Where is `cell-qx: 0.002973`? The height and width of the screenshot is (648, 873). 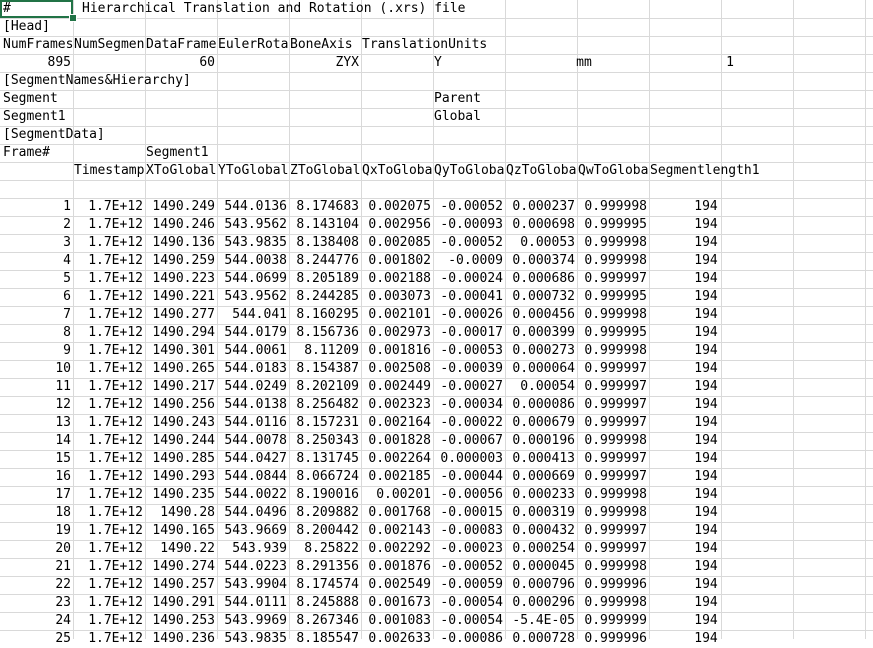
cell-qx: 0.002973 is located at coordinates (399, 332).